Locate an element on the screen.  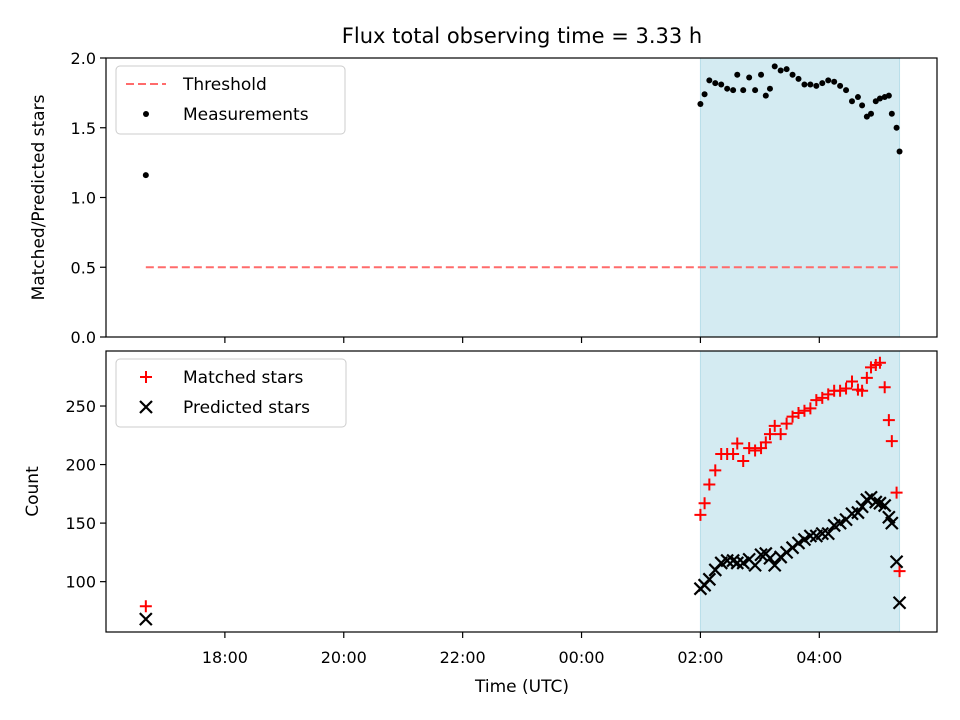
y-tick-label: 100 is located at coordinates (80, 582).